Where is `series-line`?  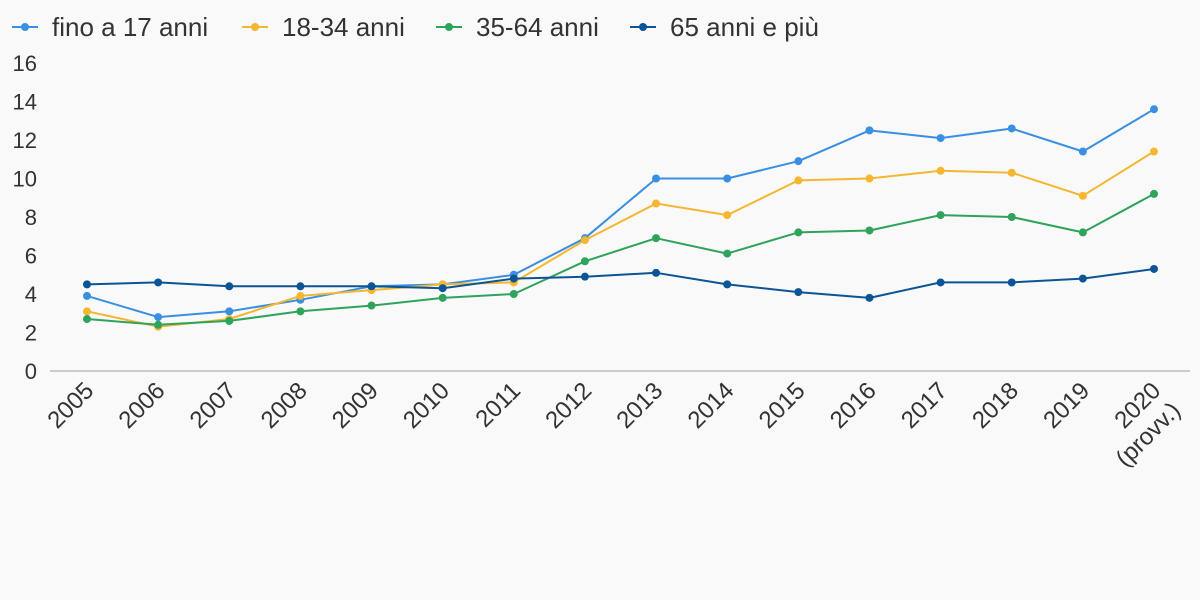 series-line is located at coordinates (620, 283).